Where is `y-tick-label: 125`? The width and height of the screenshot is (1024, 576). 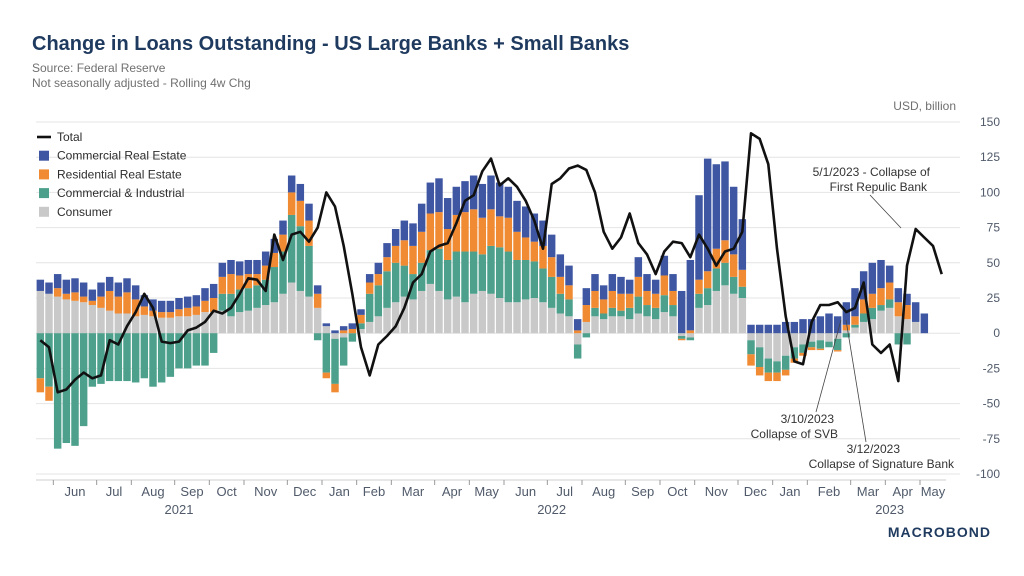 y-tick-label: 125 is located at coordinates (990, 157).